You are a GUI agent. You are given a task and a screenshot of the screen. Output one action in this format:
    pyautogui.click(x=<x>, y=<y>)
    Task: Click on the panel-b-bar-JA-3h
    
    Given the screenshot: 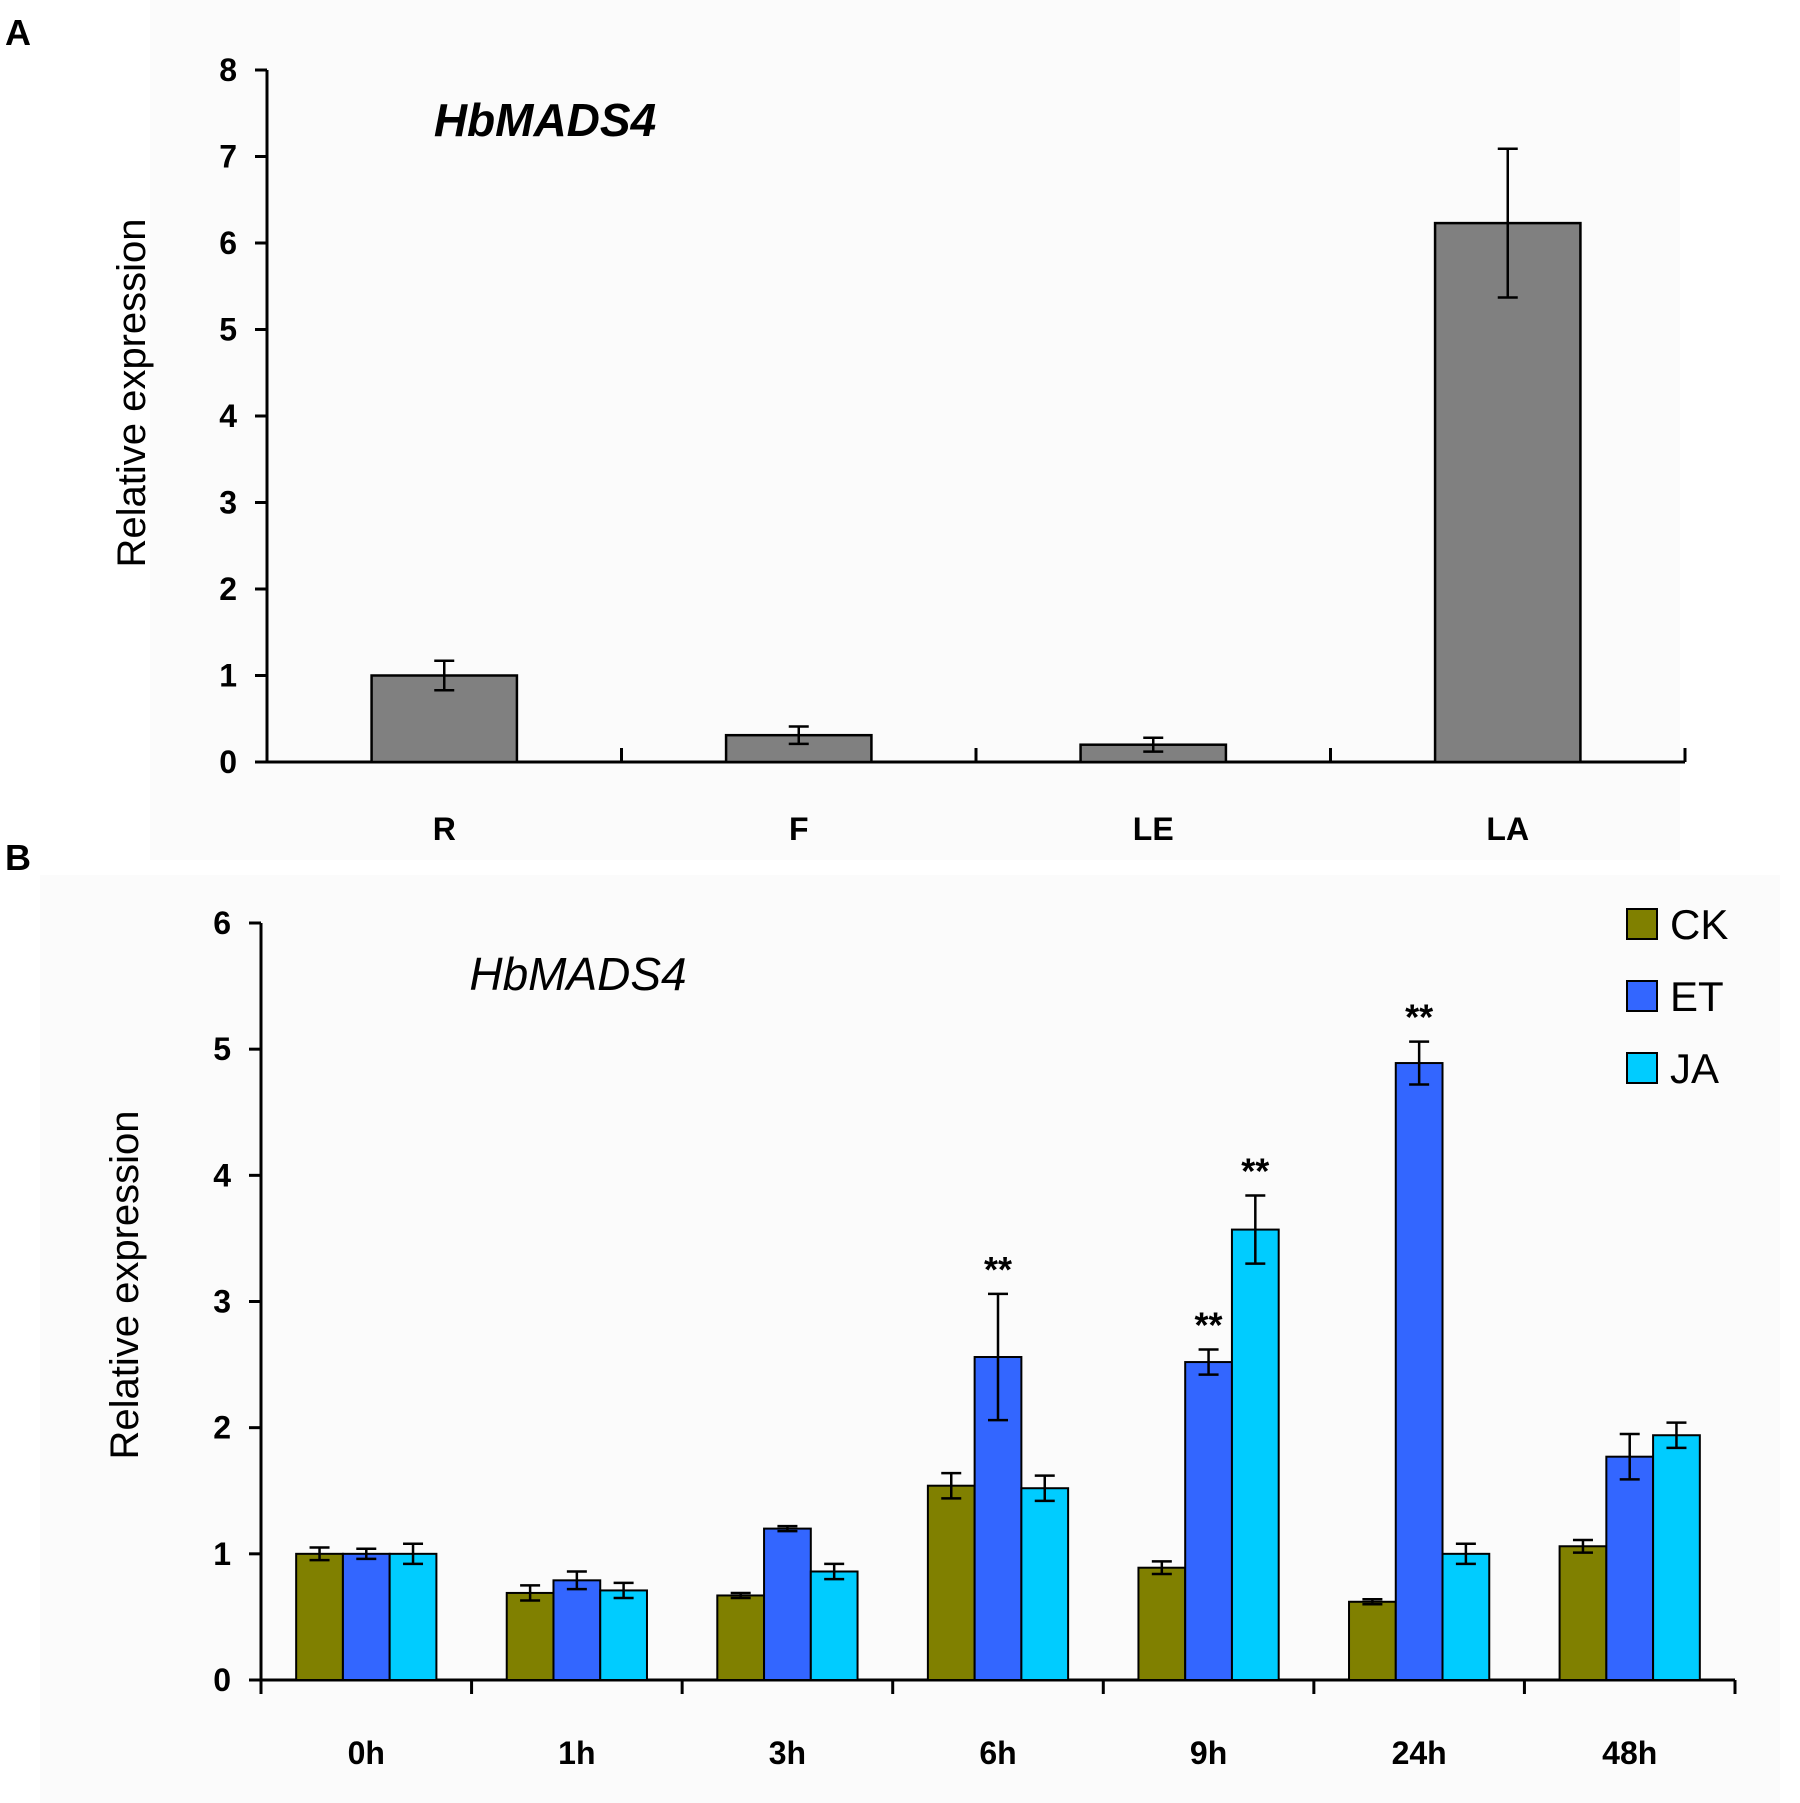 What is the action you would take?
    pyautogui.click(x=834, y=1626)
    